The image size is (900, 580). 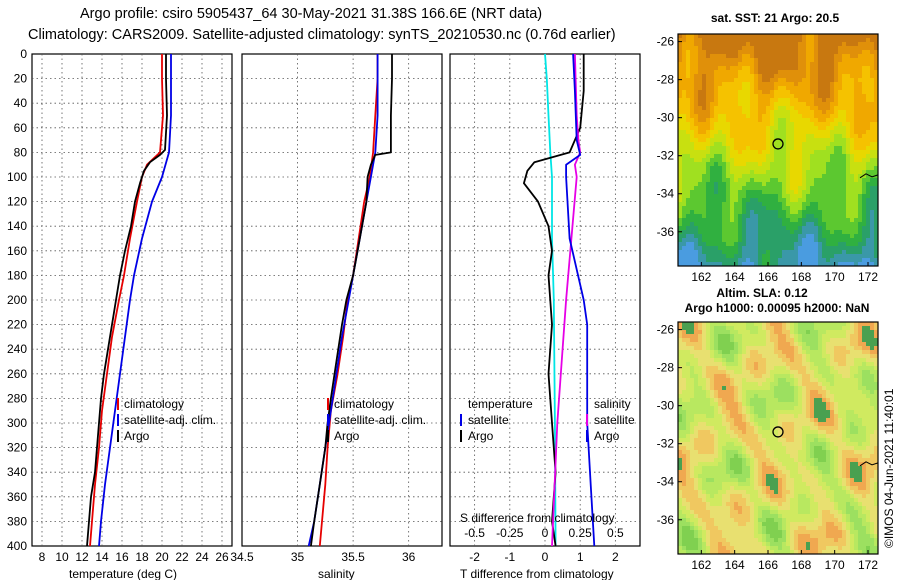 I want to click on sla-map-title2: Argo h1000: 0.00095 h2000: NaN, so click(x=777, y=308).